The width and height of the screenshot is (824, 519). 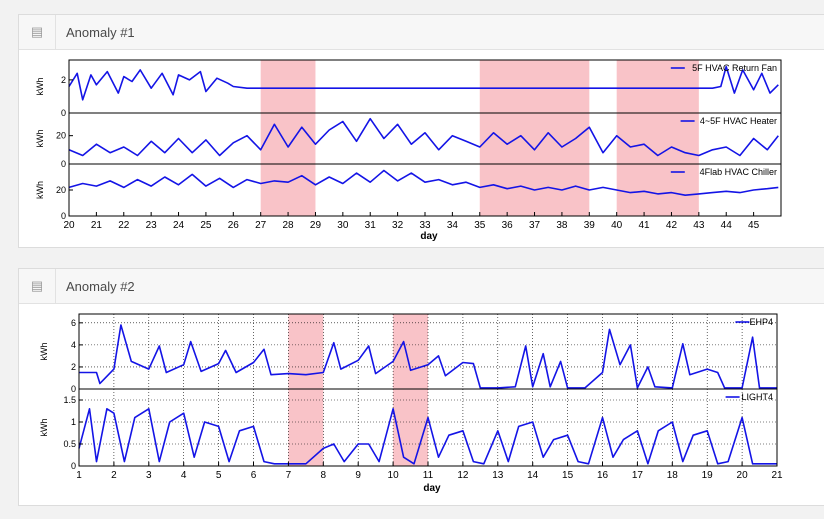 I want to click on x-tick-label: 27, so click(x=261, y=225).